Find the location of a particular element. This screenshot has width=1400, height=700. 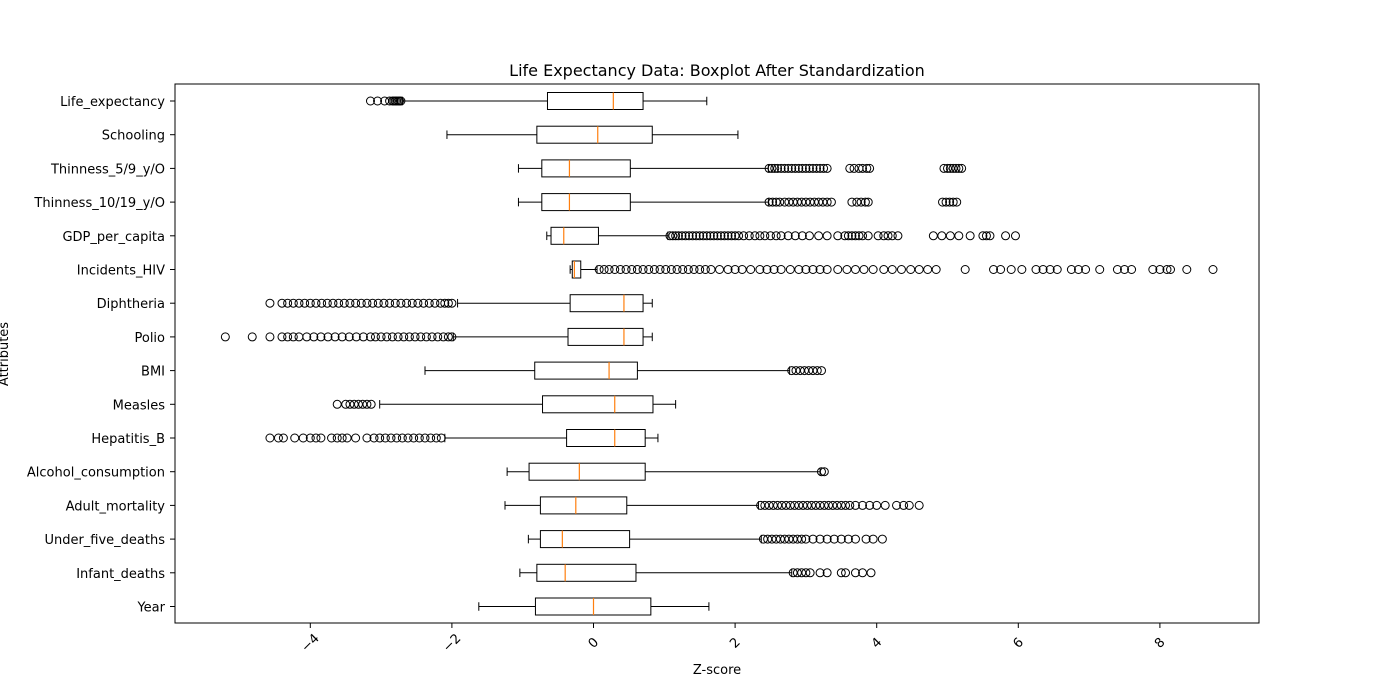

y-tick-label-thinness-10-19-y-o: Thinness_10/19_y/O is located at coordinates (99, 203).